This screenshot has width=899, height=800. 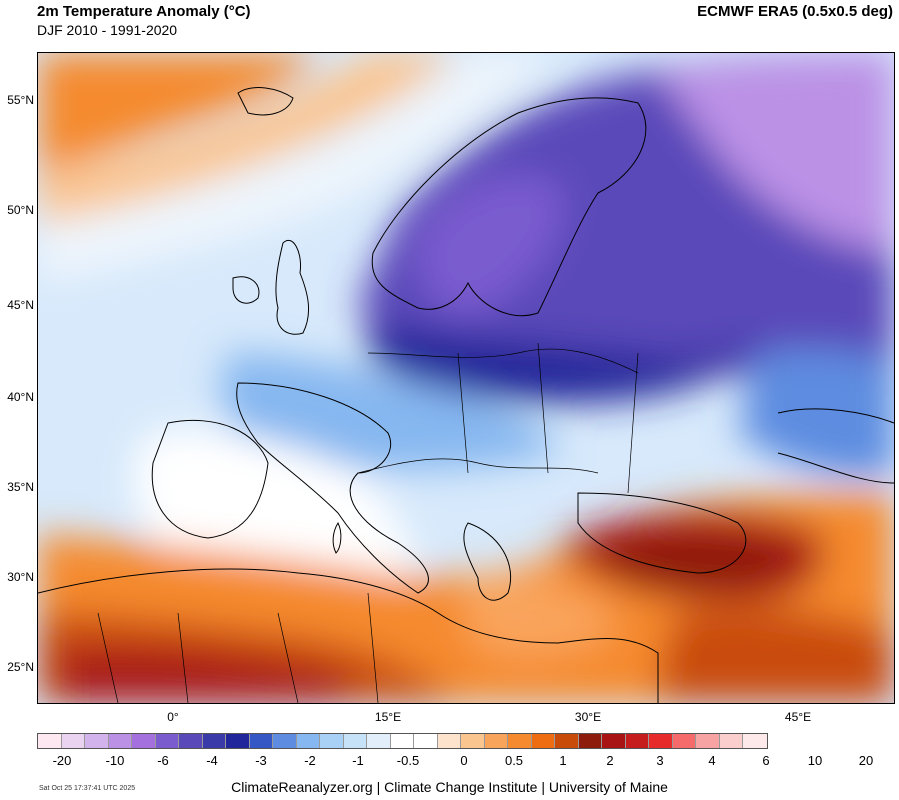 I want to click on colorbar-label: 2, so click(x=610, y=760).